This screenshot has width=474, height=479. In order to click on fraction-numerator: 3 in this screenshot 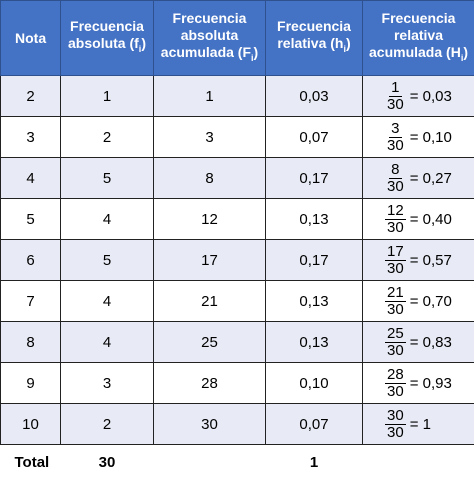, I will do `click(395, 129)`.